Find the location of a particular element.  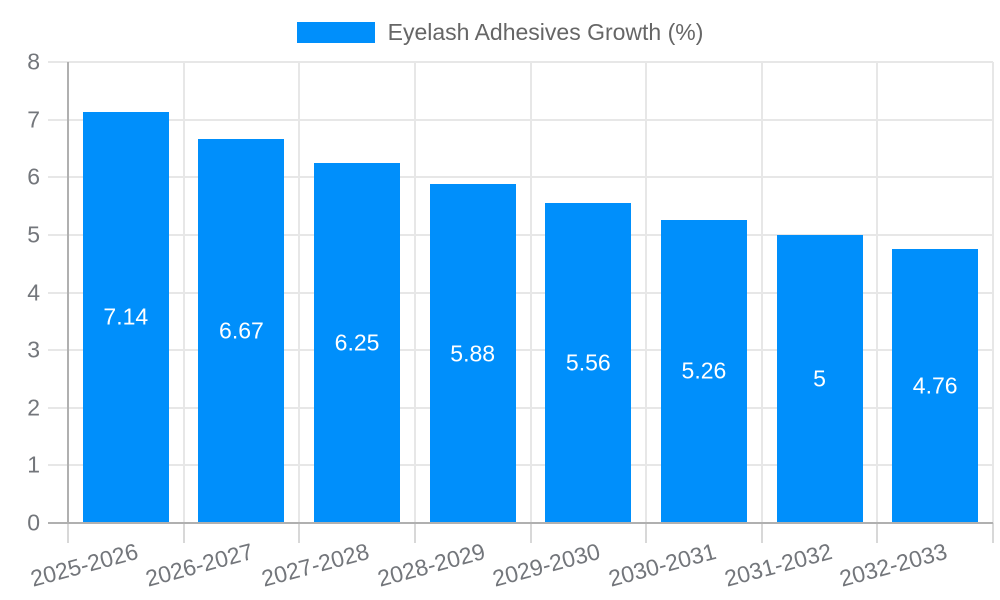

bar-value-label: 6.67 is located at coordinates (241, 330).